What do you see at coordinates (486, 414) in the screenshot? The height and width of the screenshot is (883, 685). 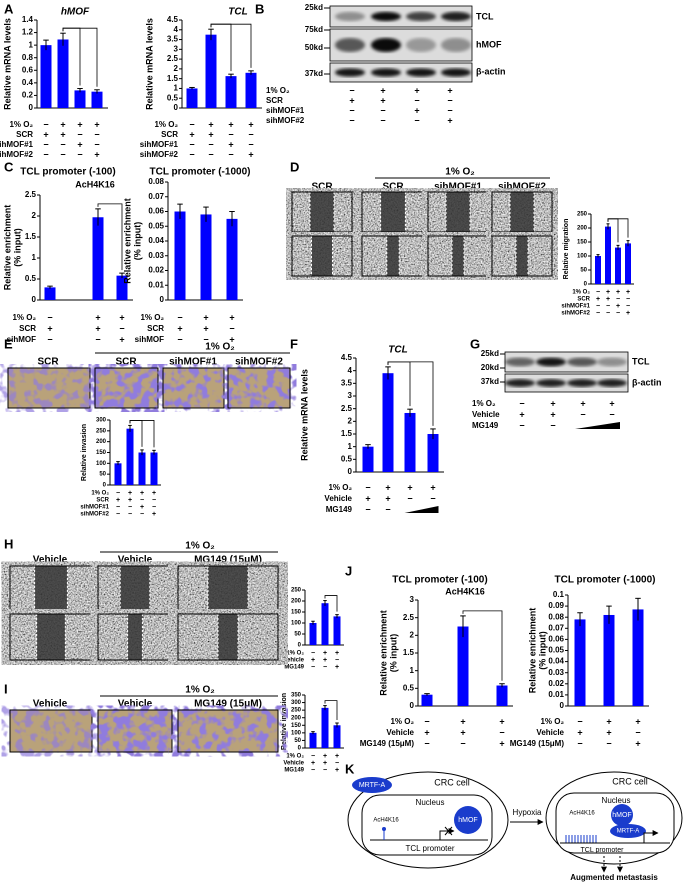 I see `condition-label: Vehicle` at bounding box center [486, 414].